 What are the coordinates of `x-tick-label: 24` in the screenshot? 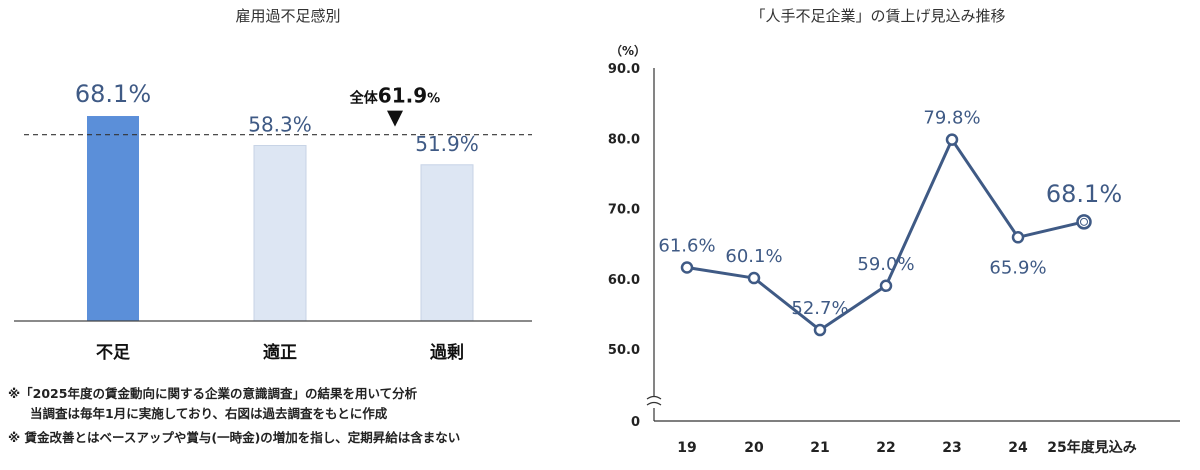 It's located at (1018, 448).